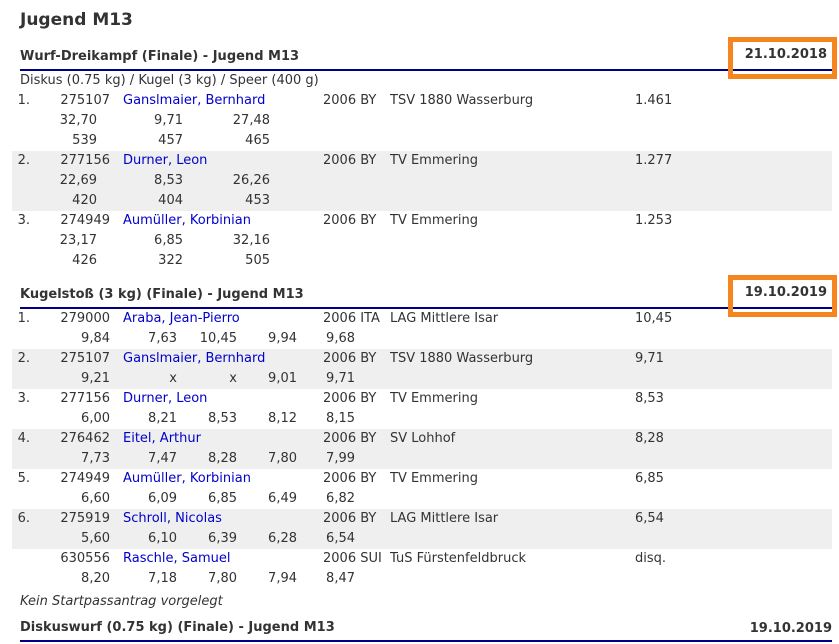  I want to click on page-title: Jugend M13, so click(76, 20).